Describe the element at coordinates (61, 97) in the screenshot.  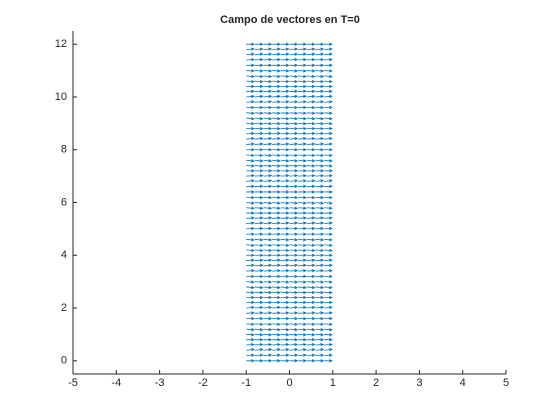
I see `y-tick-label: 10` at that location.